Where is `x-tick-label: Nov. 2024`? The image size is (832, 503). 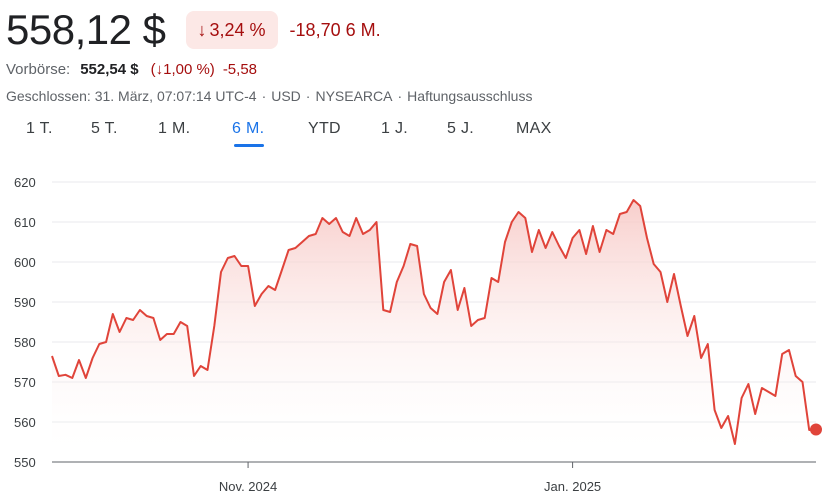
x-tick-label: Nov. 2024 is located at coordinates (248, 486).